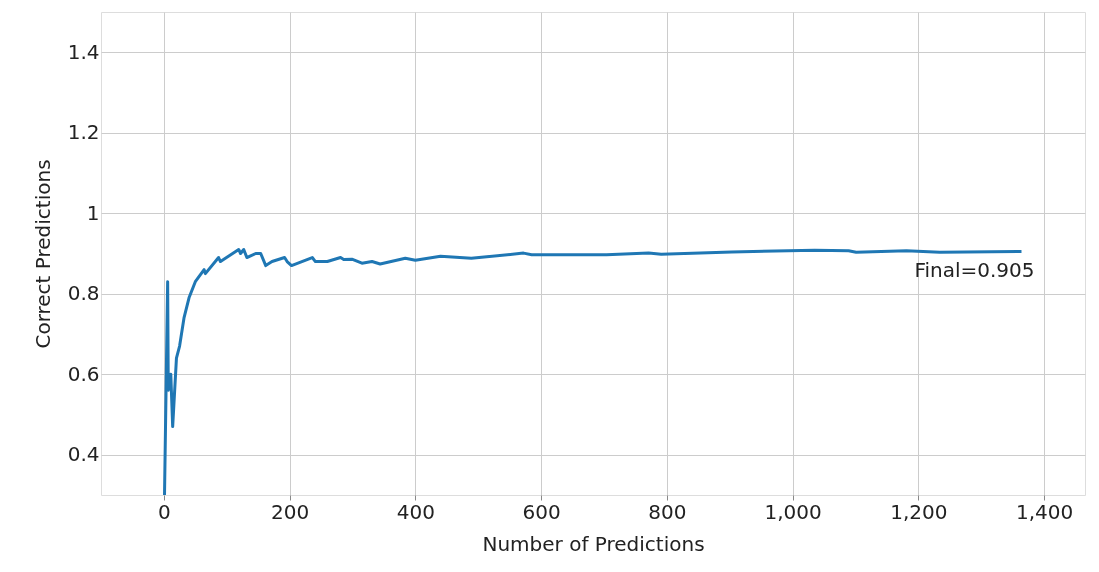 The image size is (1099, 572). Describe the element at coordinates (541, 511) in the screenshot. I see `x-tick-label: 600` at that location.